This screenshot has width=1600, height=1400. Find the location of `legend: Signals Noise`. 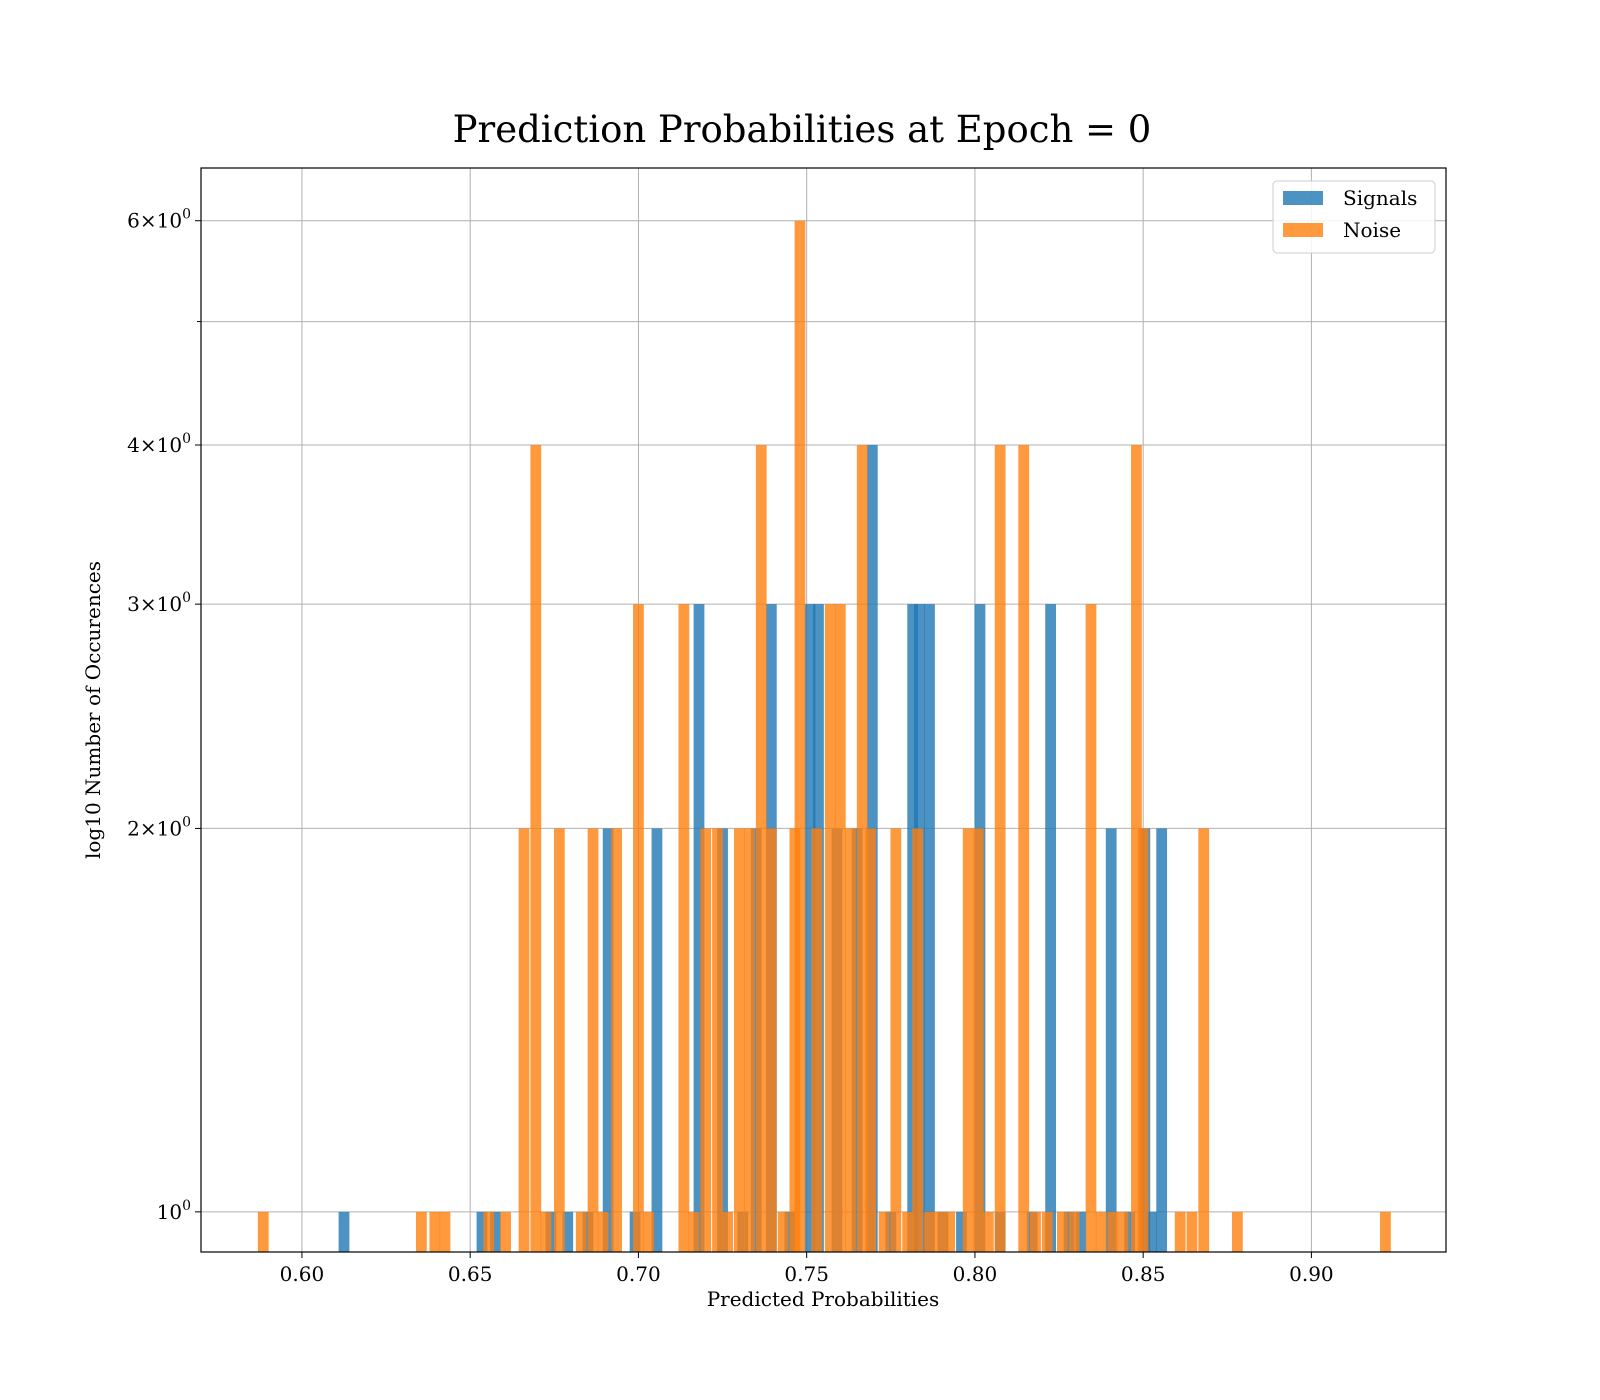

legend: Signals Noise is located at coordinates (1354, 217).